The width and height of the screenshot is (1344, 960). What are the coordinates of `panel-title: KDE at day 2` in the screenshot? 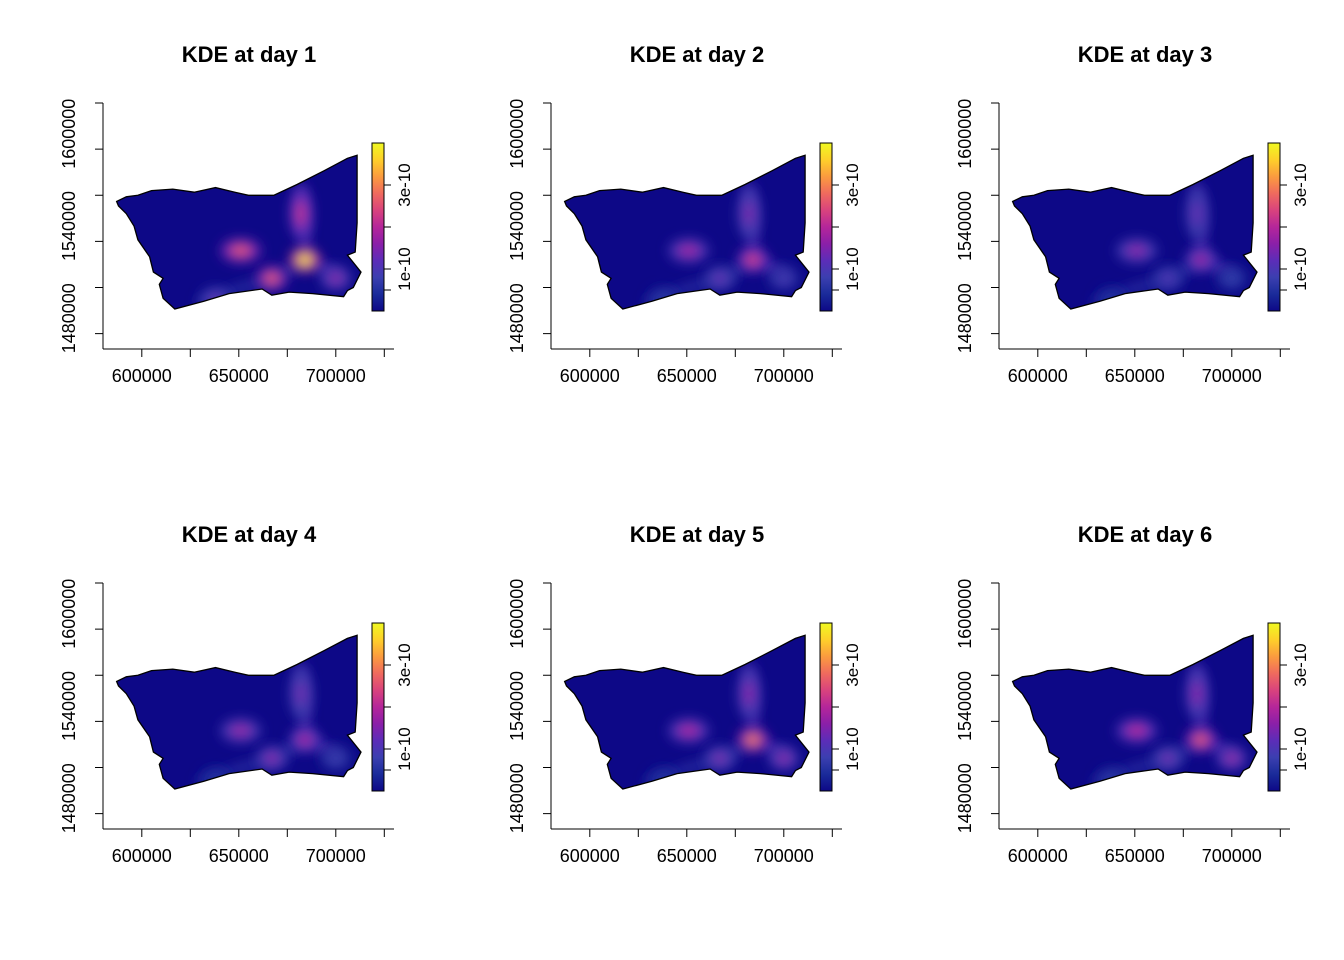 It's located at (697, 54).